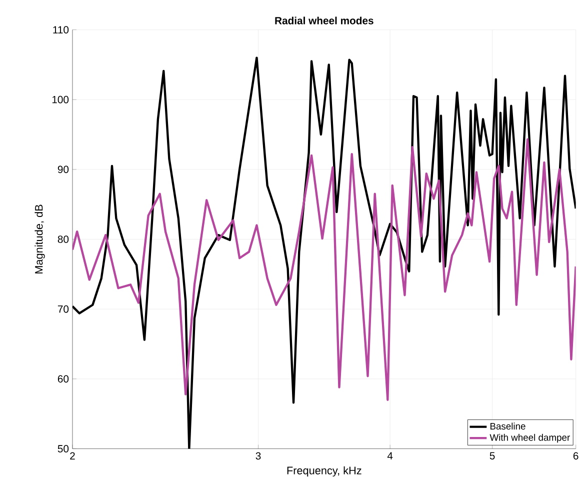  What do you see at coordinates (324, 20) in the screenshot?
I see `chart-title: Radial wheel modes` at bounding box center [324, 20].